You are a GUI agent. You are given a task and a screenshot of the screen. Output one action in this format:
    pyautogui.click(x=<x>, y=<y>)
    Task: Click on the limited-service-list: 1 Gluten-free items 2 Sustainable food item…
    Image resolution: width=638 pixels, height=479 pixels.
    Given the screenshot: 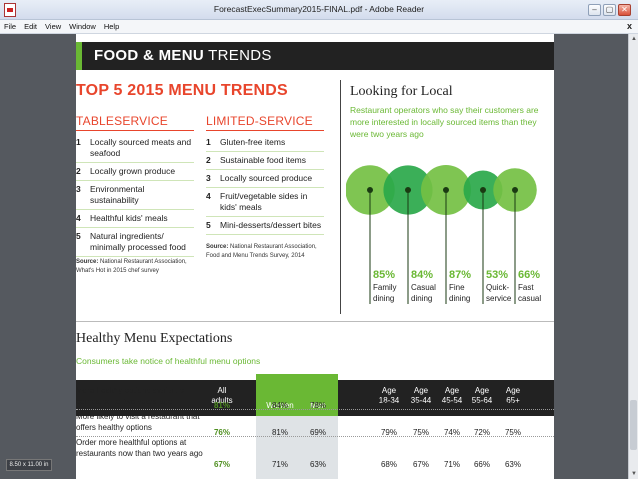 What is the action you would take?
    pyautogui.click(x=265, y=184)
    